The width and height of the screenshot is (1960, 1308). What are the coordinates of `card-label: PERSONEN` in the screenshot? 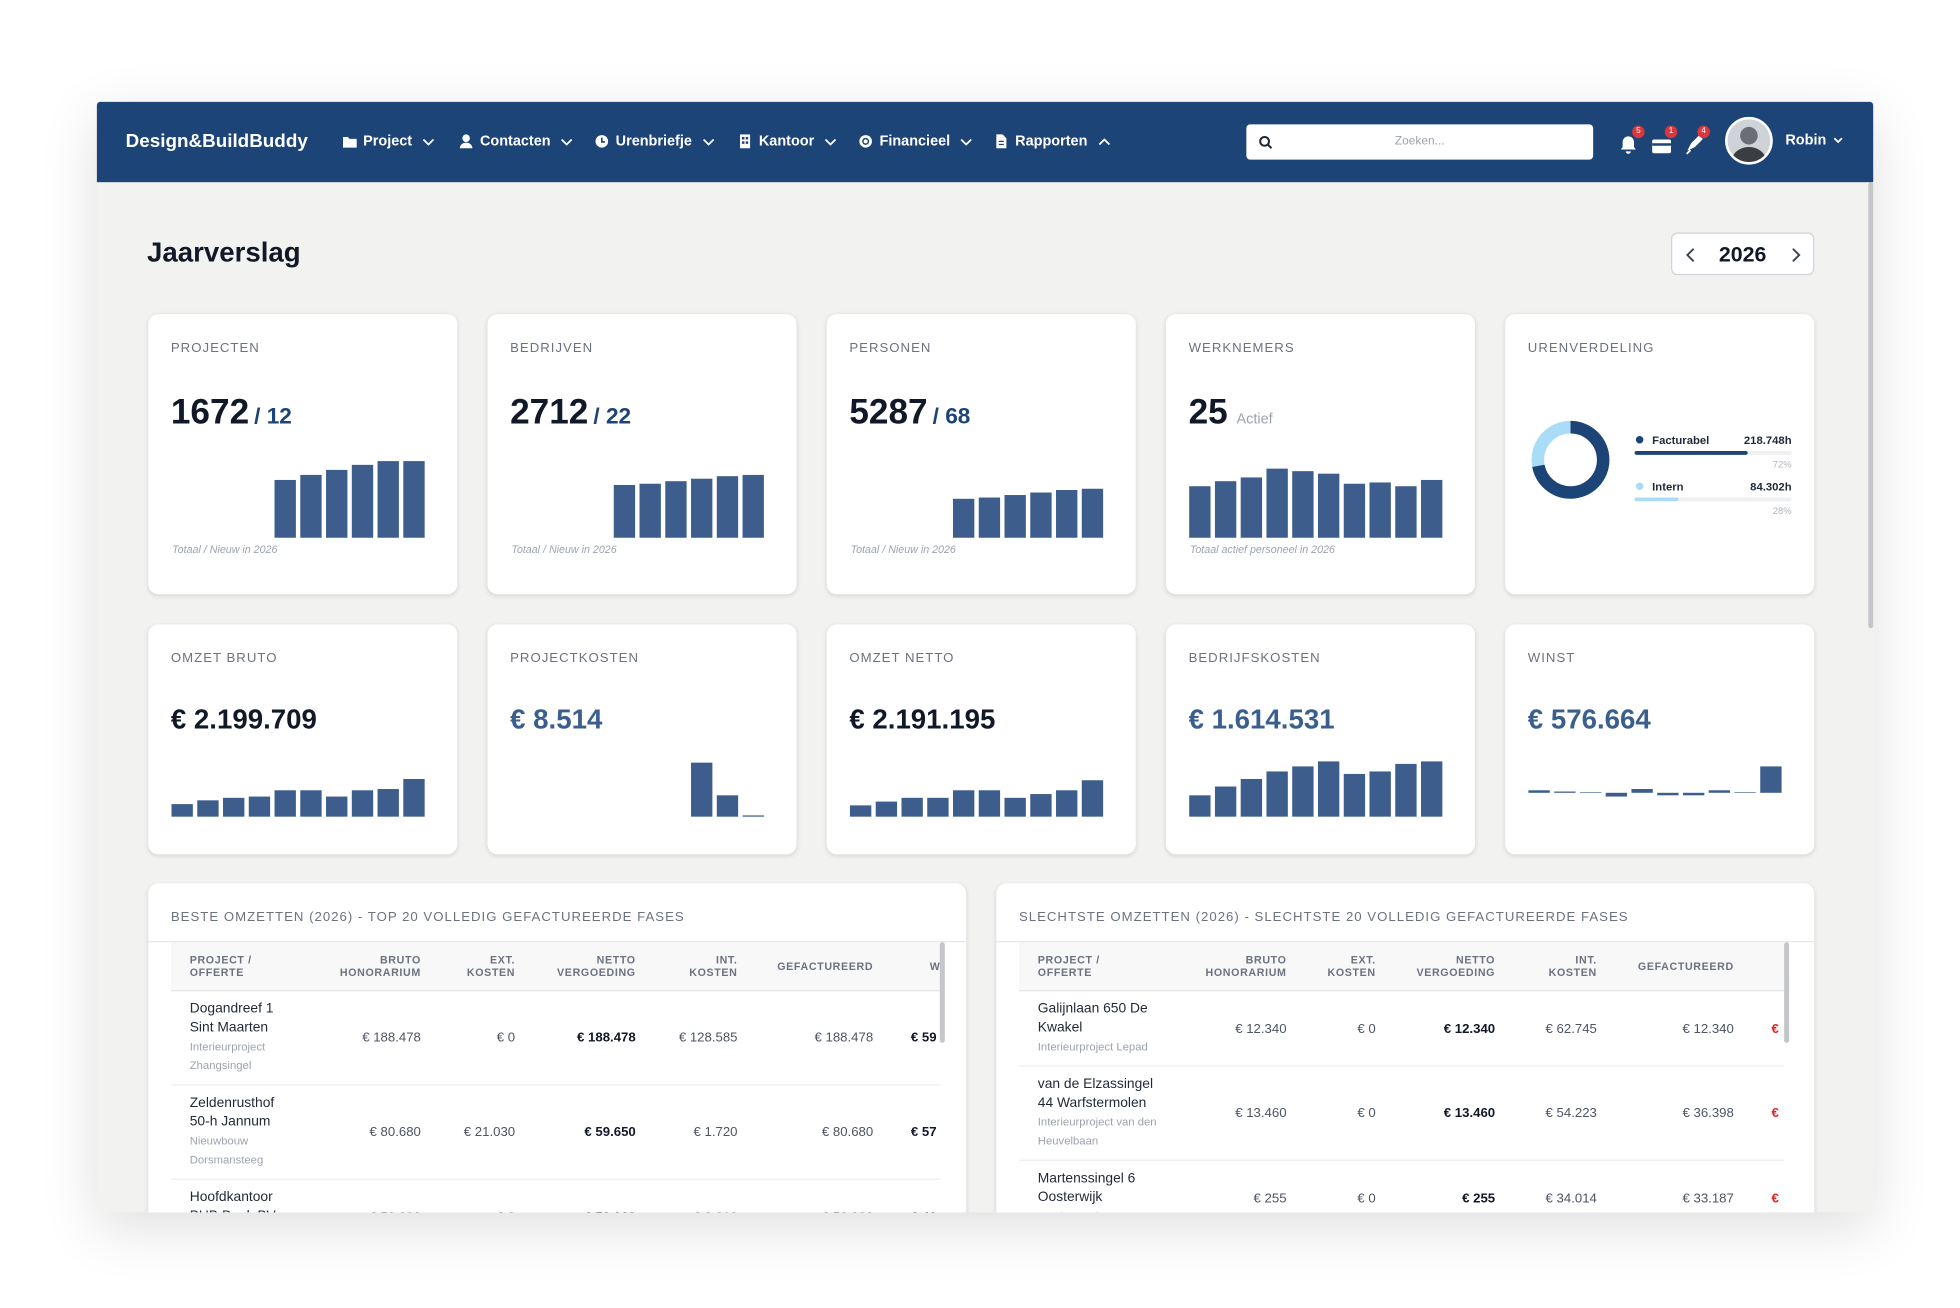 It's located at (890, 348).